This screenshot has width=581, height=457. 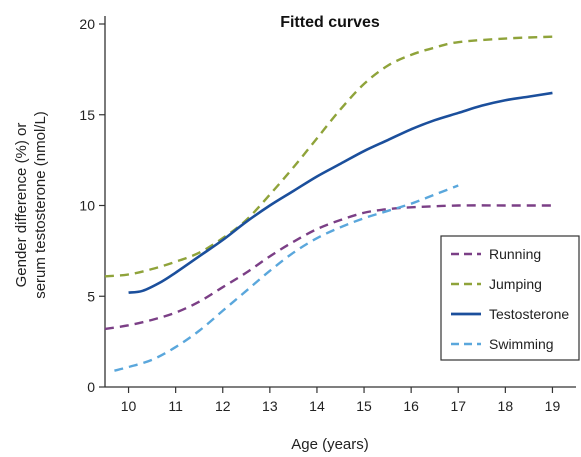 What do you see at coordinates (91, 387) in the screenshot?
I see `y-tick-label: 0` at bounding box center [91, 387].